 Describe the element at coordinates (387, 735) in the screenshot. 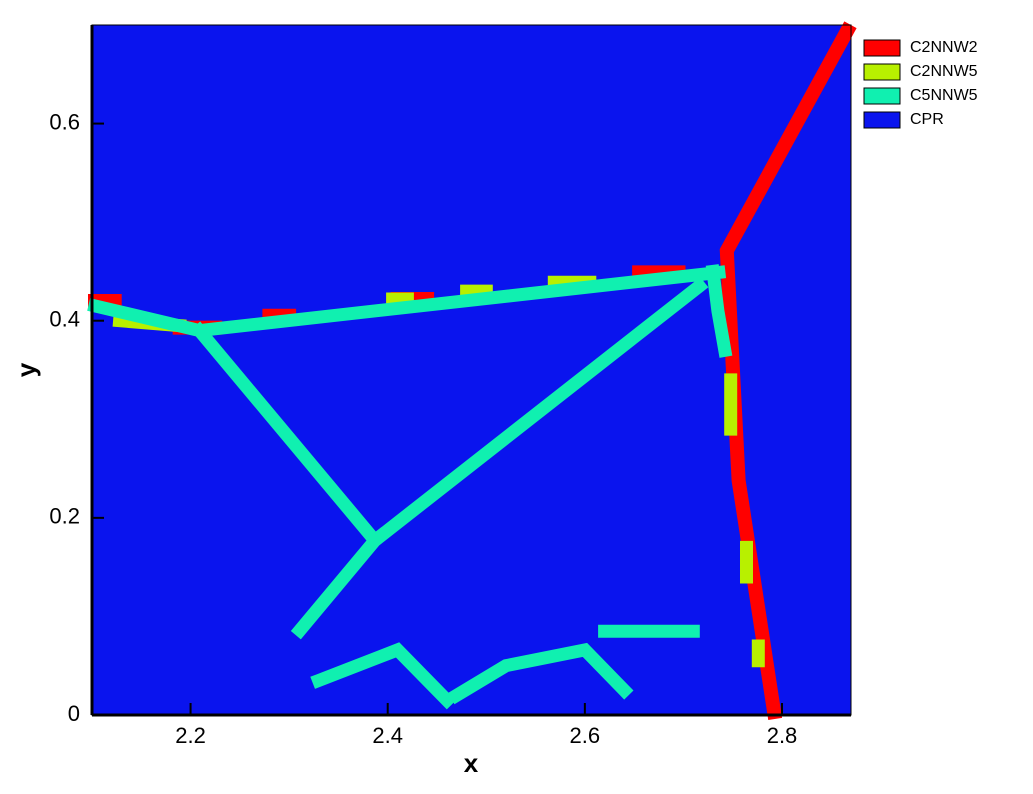

I see `x-tick-label: 2.4` at that location.